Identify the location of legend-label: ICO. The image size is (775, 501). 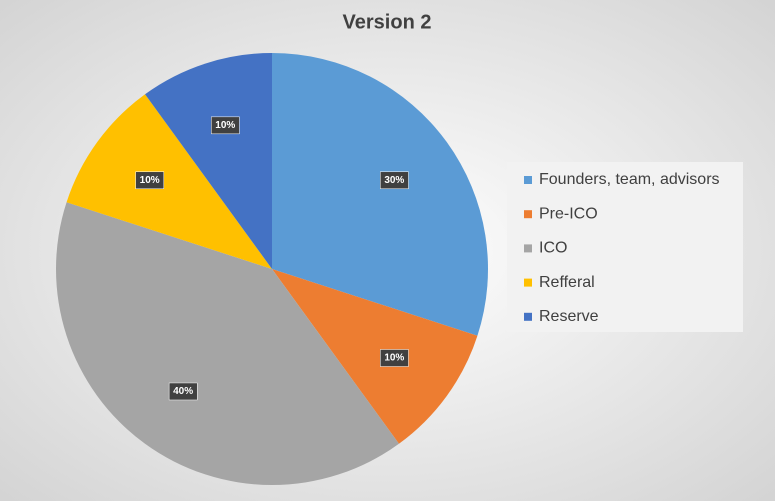
(553, 248).